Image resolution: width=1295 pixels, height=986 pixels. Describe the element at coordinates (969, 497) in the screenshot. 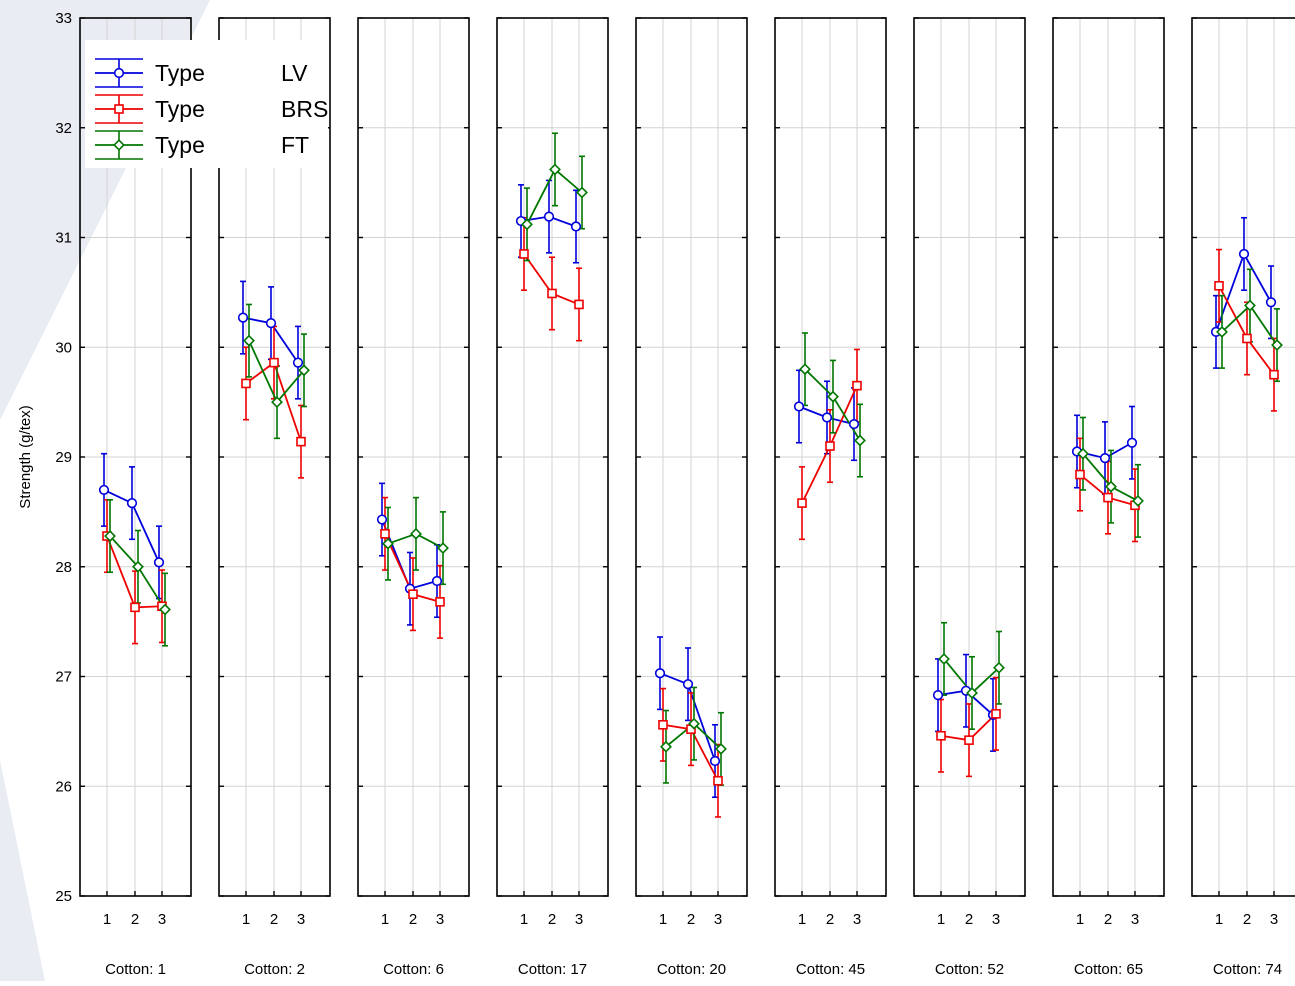

I see `panel-cotton-52: 1 2 3 Cotton: 52` at that location.